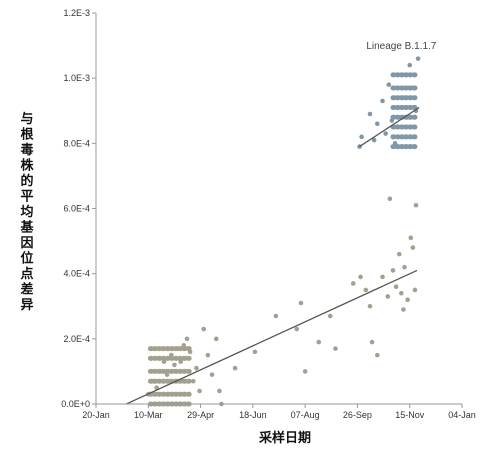 Image resolution: width=504 pixels, height=450 pixels. I want to click on y-tick-label: 0.0E+0, so click(75, 404).